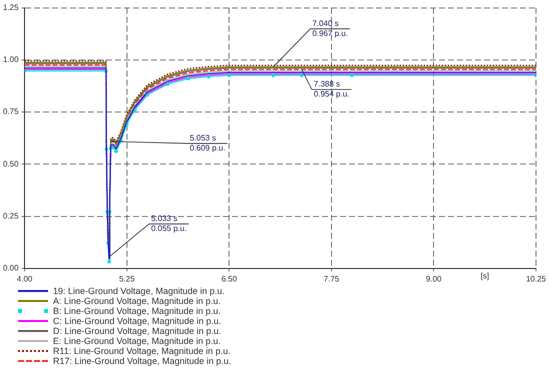  What do you see at coordinates (11, 7) in the screenshot?
I see `y-tick-label: 1.25` at bounding box center [11, 7].